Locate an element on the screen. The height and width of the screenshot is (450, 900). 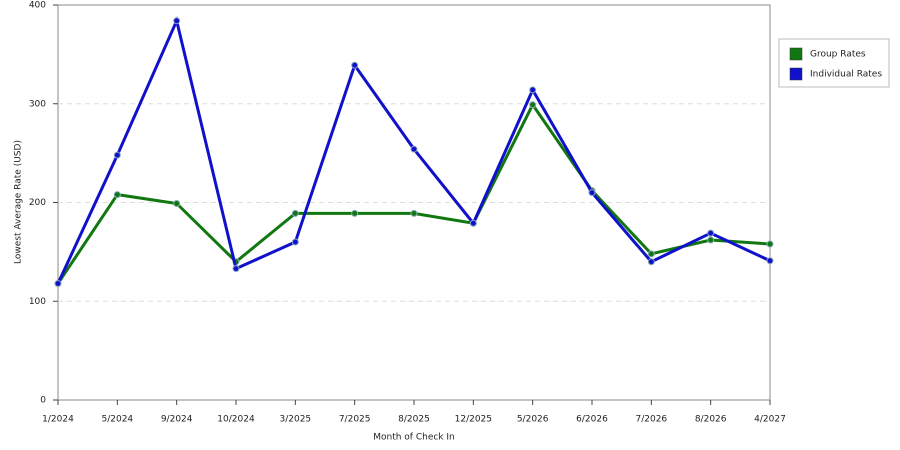
x-tick-label: 3/2025 is located at coordinates (295, 420).